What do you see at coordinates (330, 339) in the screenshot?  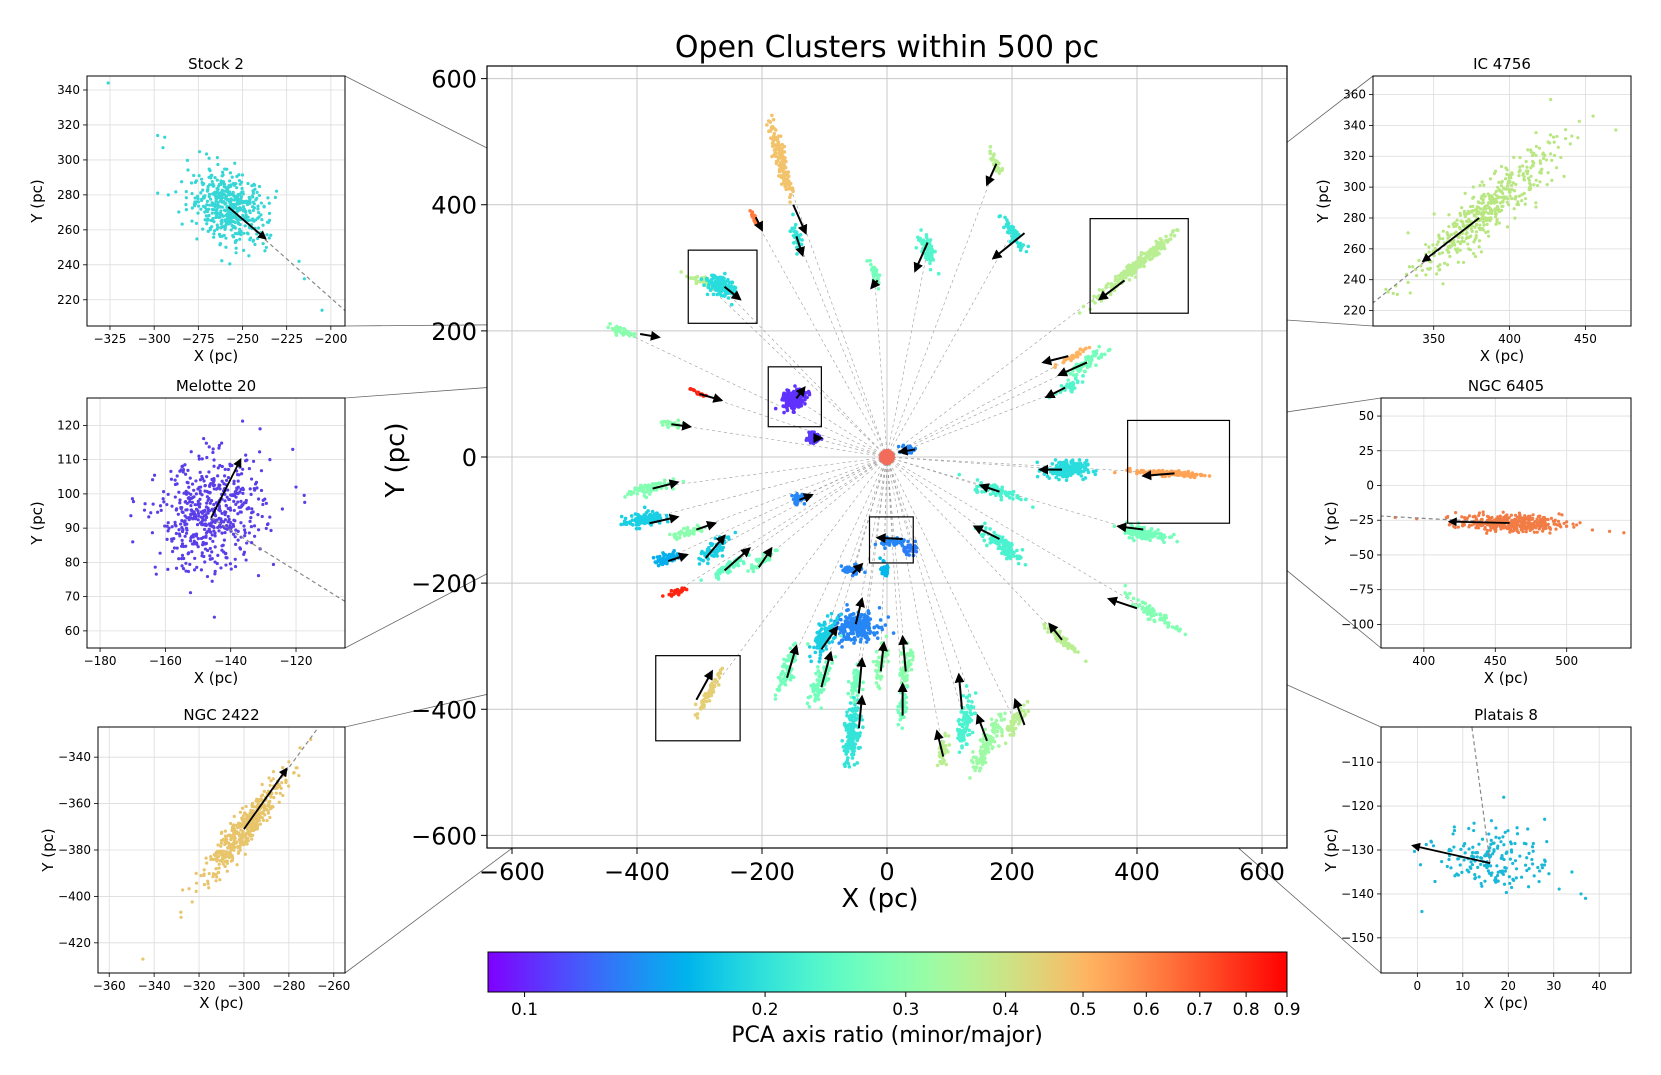 I see `inset-x-tick-label: −200` at bounding box center [330, 339].